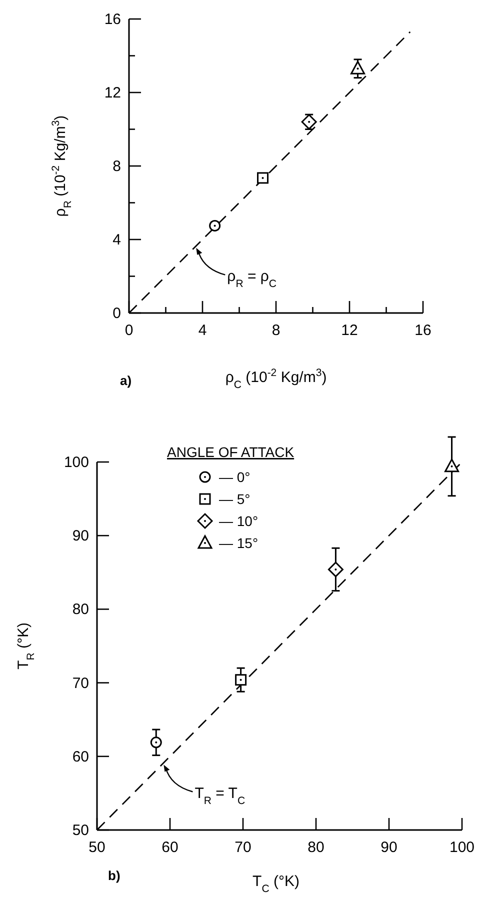 The height and width of the screenshot is (897, 479). What do you see at coordinates (80, 830) in the screenshot?
I see `y-tick-label: 50` at bounding box center [80, 830].